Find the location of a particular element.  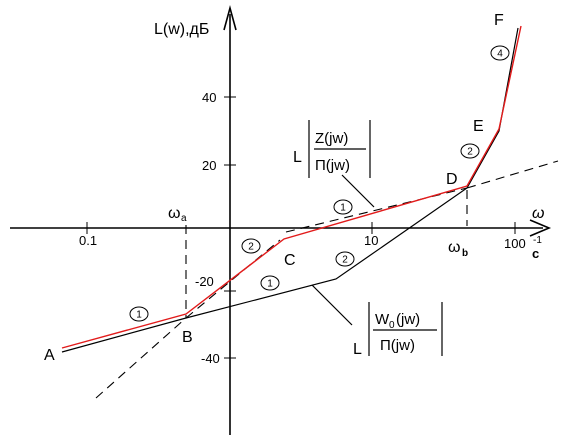

x-unit-power: -1 is located at coordinates (537, 240).